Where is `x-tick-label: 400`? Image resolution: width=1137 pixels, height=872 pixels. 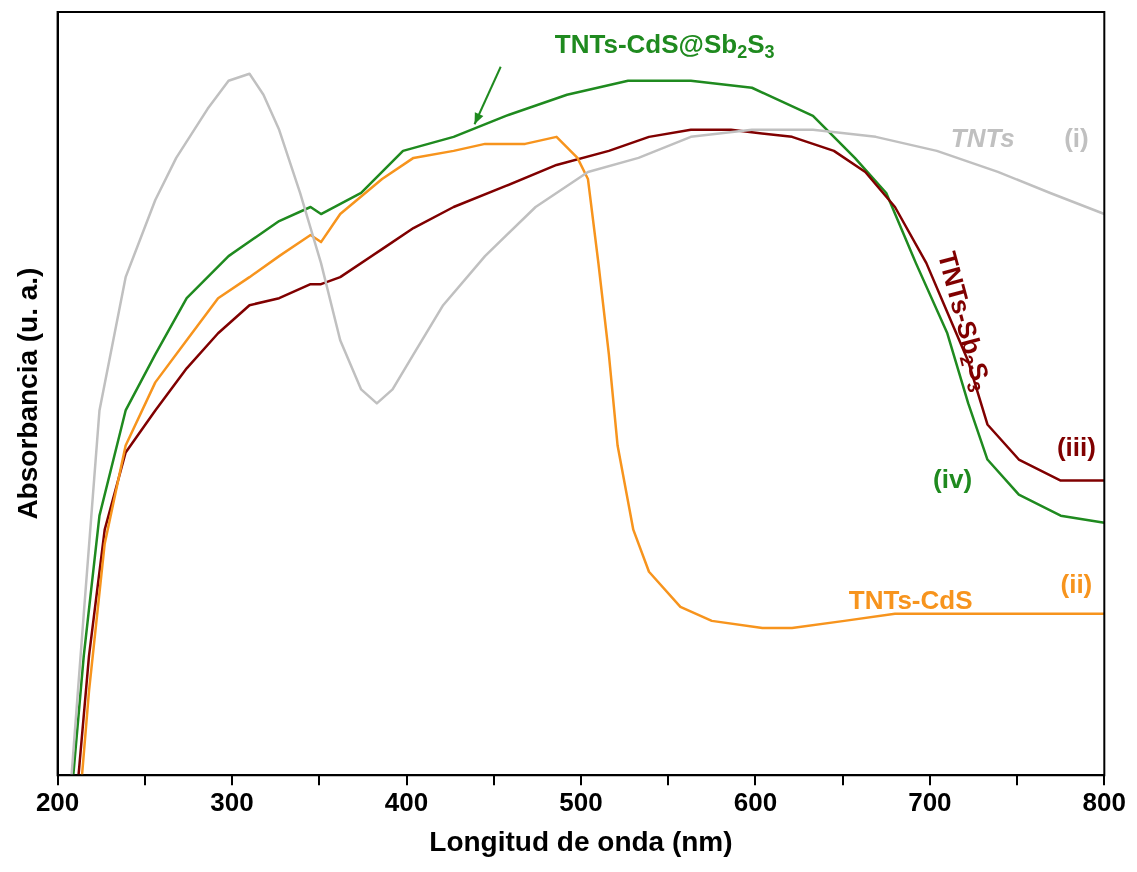 x-tick-label: 400 is located at coordinates (406, 801).